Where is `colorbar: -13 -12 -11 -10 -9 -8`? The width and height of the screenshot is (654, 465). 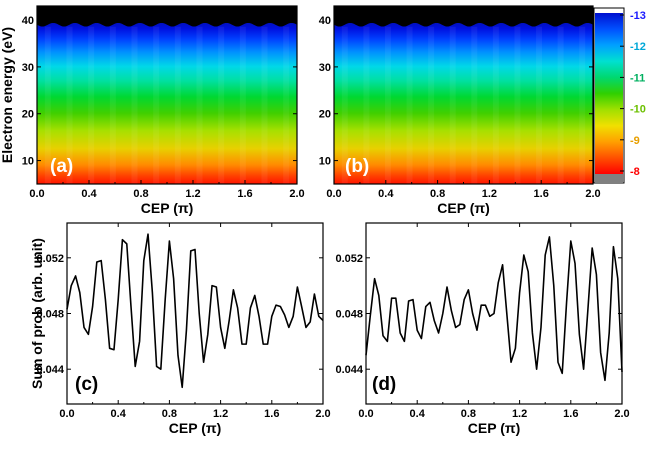
colorbar: -13 -12 -11 -10 -9 -8 is located at coordinates (619, 95).